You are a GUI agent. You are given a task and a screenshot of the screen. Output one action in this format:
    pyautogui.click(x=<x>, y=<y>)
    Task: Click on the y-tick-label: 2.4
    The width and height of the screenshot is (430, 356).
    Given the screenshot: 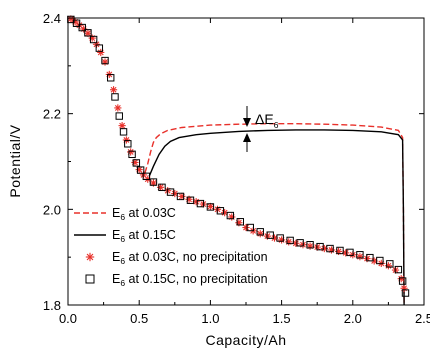 What is the action you would take?
    pyautogui.click(x=52, y=18)
    